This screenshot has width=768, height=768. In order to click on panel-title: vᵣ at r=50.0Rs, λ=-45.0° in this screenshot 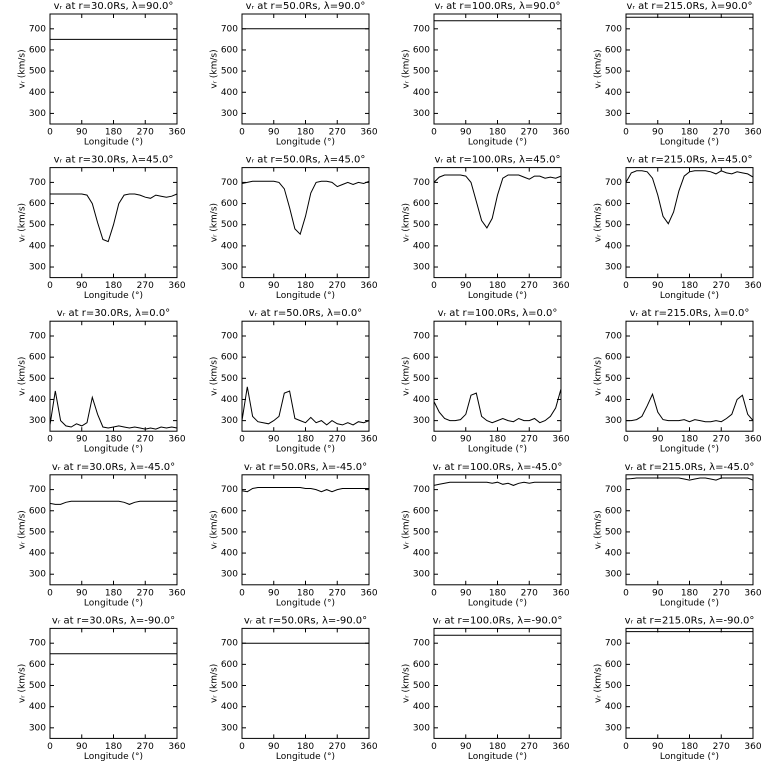, I will do `click(305, 467)`.